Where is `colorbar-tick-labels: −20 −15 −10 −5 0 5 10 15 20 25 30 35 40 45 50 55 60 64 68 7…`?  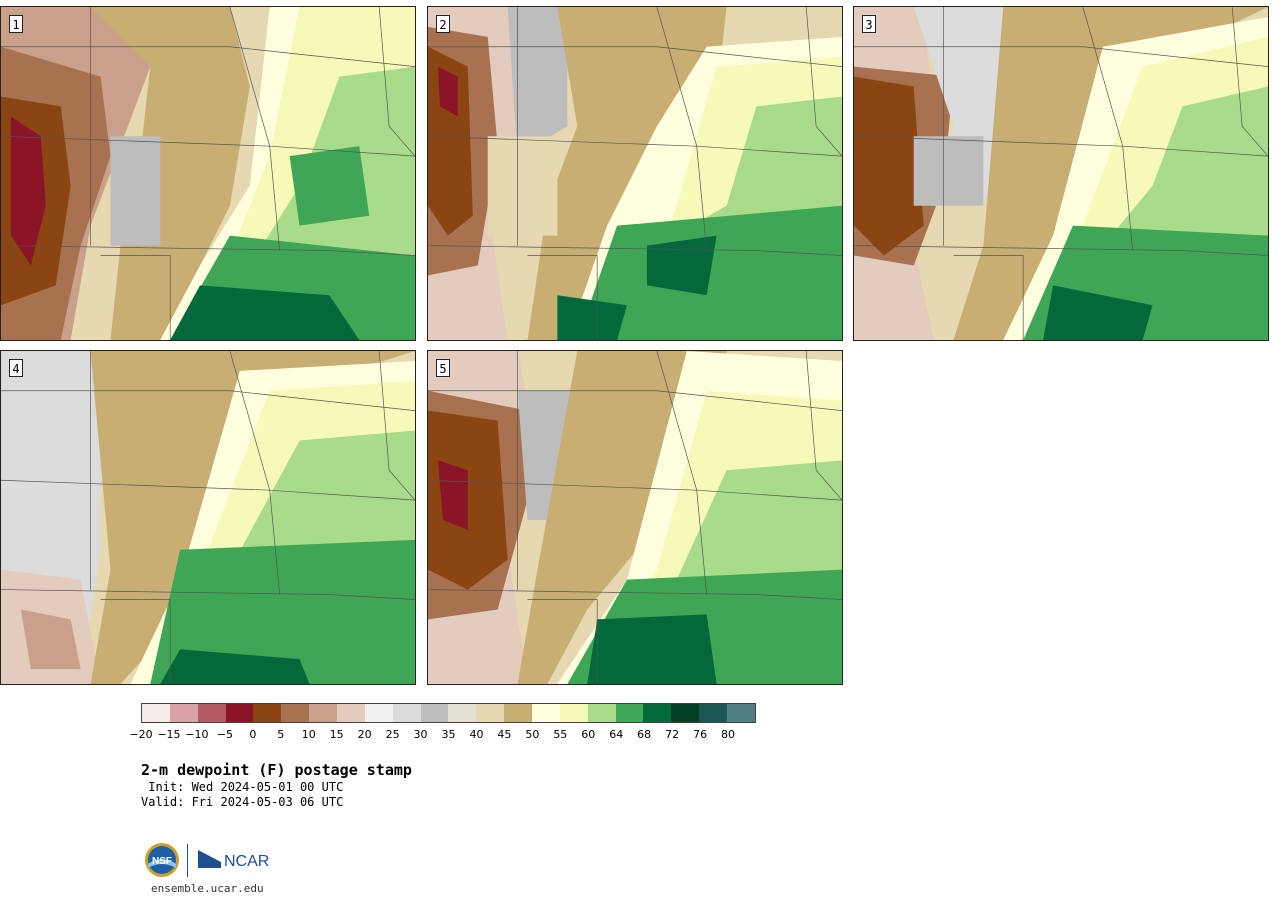
colorbar-tick-labels: −20 −15 −10 −5 0 5 10 15 20 25 30 35 40 45 50 55 60 64 68 7… is located at coordinates (442, 735).